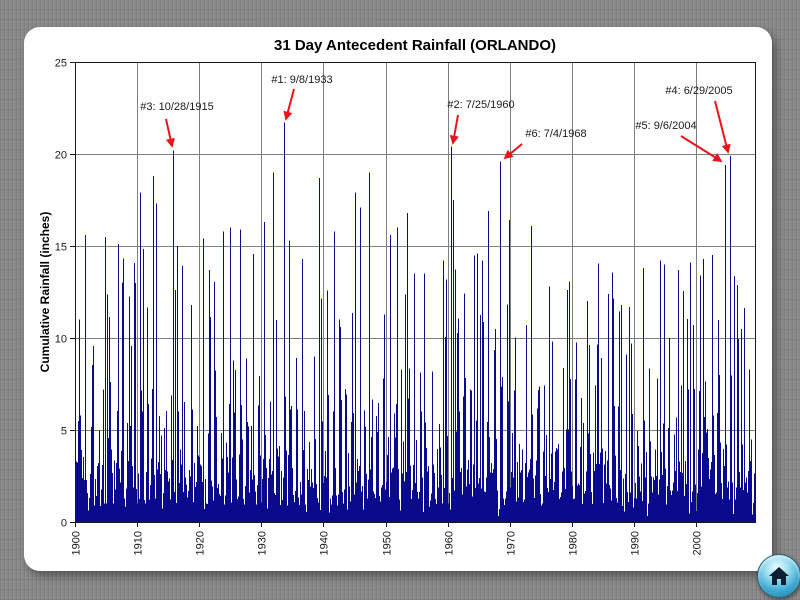 The width and height of the screenshot is (800, 600). Describe the element at coordinates (61, 64) in the screenshot. I see `y-tick-label: 25` at that location.